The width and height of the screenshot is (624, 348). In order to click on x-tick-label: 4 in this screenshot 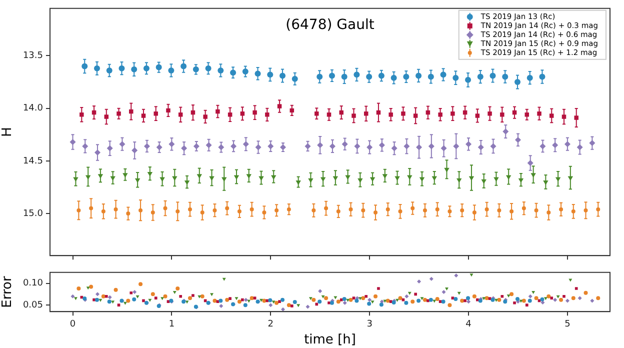, I will do `click(469, 324)`.